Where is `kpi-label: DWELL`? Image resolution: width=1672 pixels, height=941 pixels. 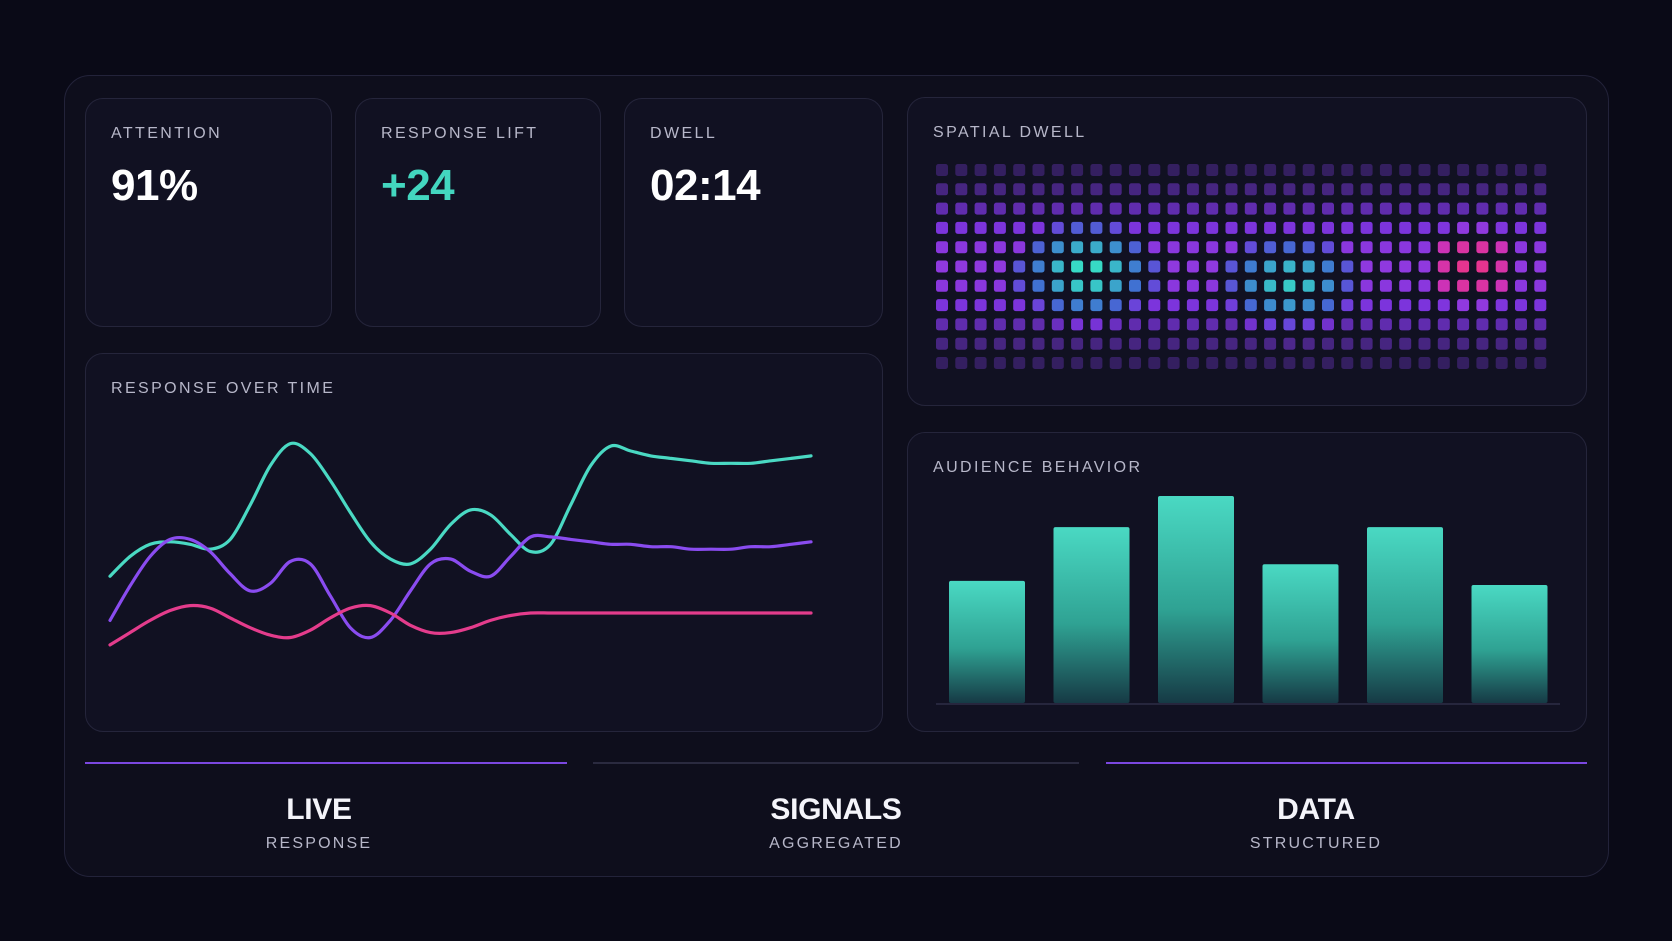
kpi-label: DWELL is located at coordinates (684, 133).